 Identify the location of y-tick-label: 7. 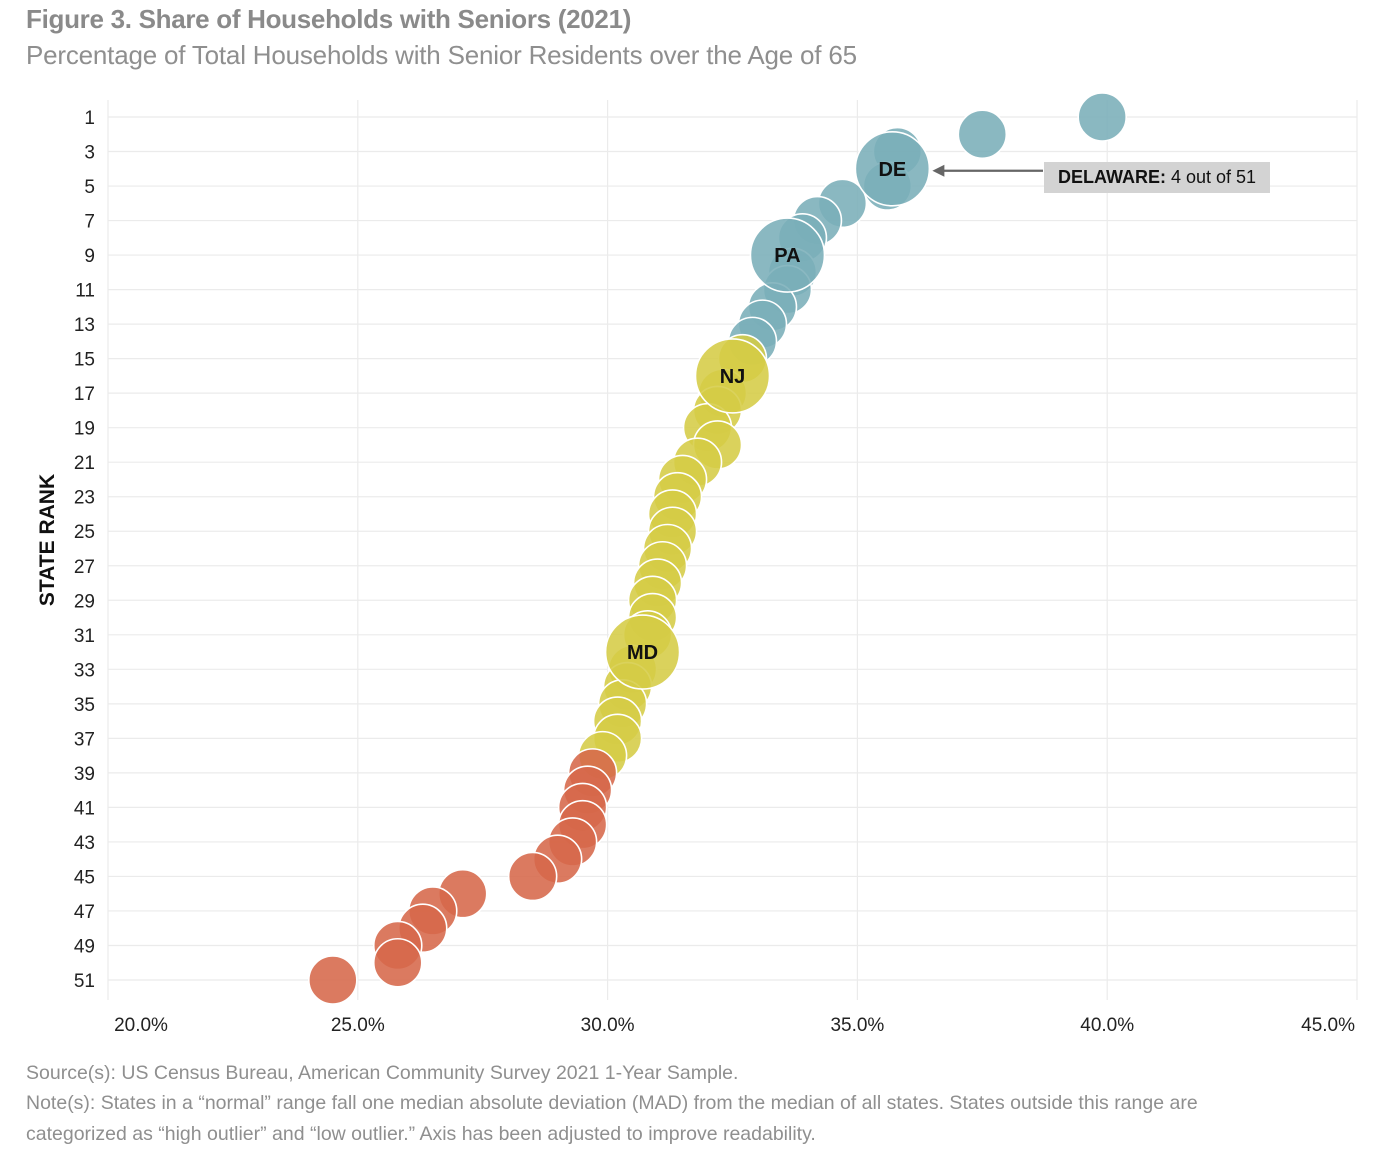
(89, 222).